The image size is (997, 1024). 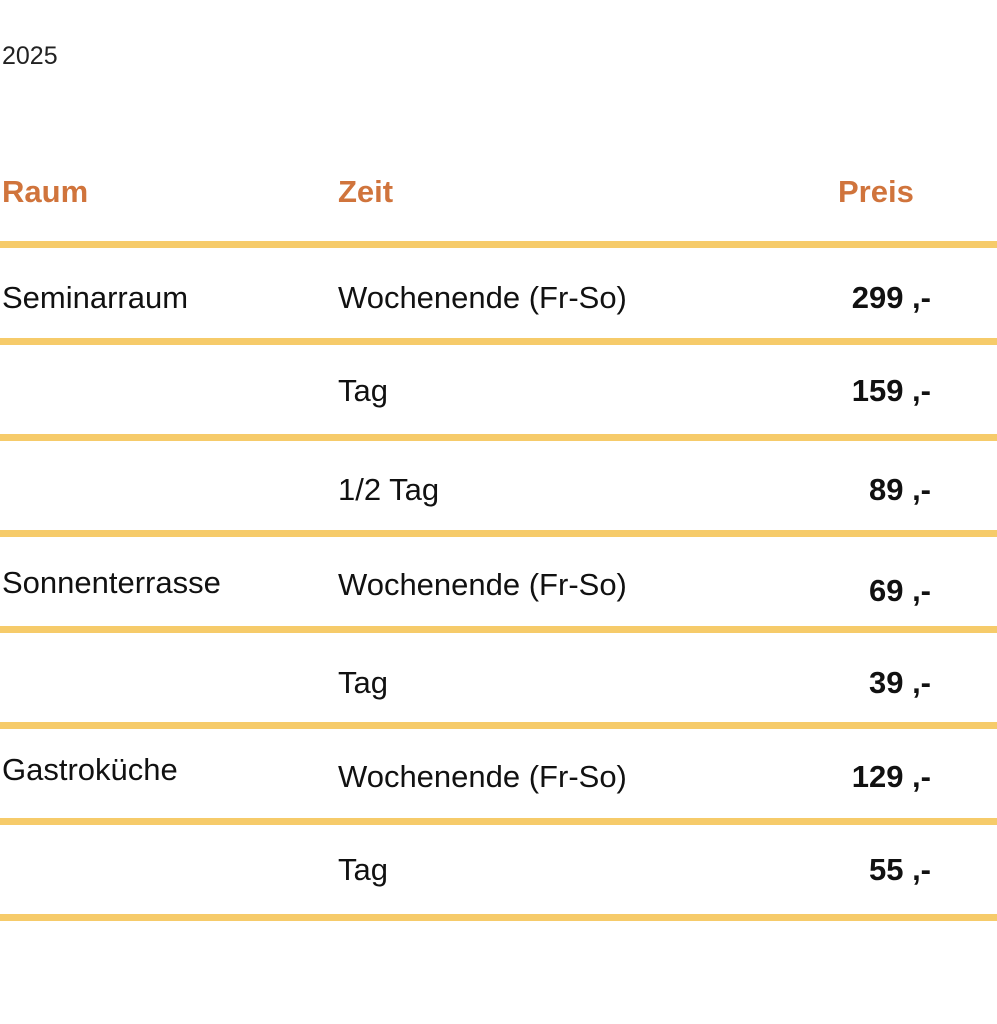 What do you see at coordinates (90, 769) in the screenshot?
I see `row-raum: Gastroküche` at bounding box center [90, 769].